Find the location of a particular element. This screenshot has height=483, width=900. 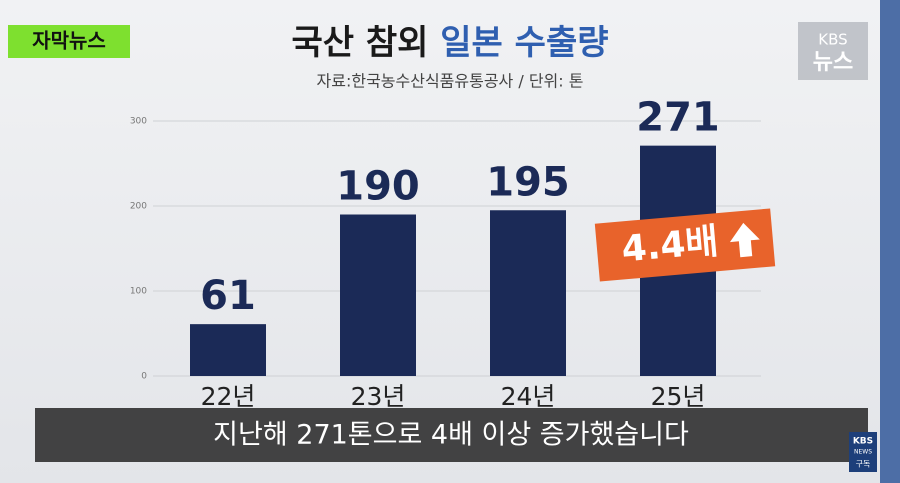

value-label: 195 is located at coordinates (528, 182).